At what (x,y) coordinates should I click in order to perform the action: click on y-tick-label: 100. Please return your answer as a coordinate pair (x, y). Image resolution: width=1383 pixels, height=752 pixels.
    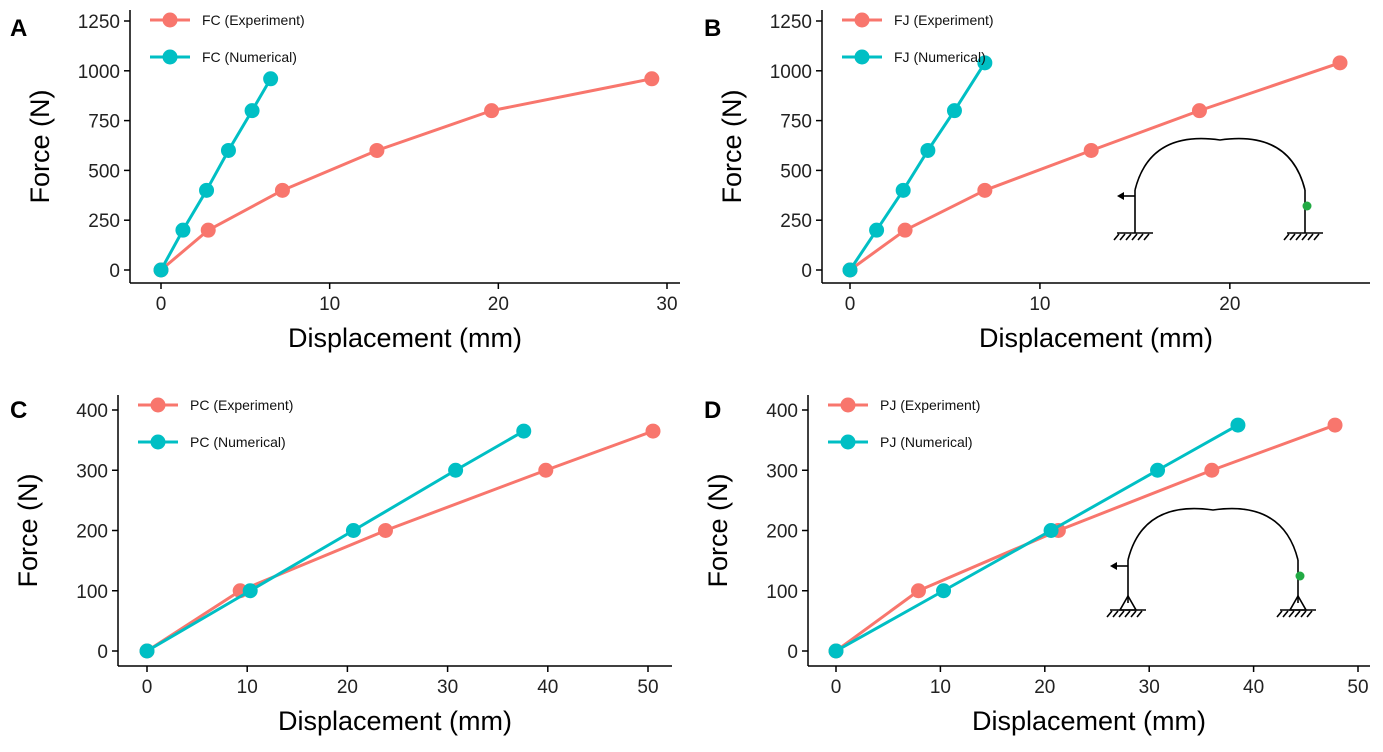
    Looking at the image, I should click on (782, 592).